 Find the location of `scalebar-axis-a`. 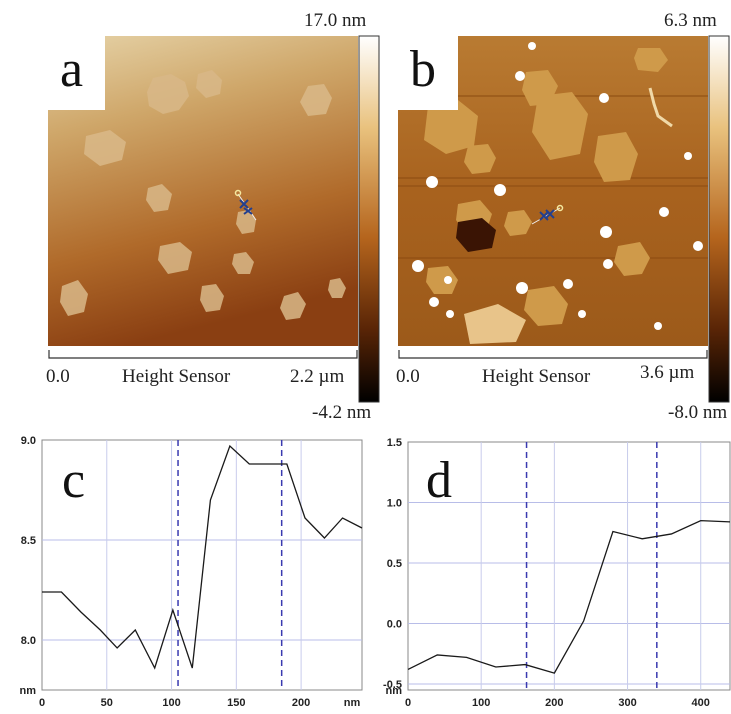

scalebar-axis-a is located at coordinates (203, 354).